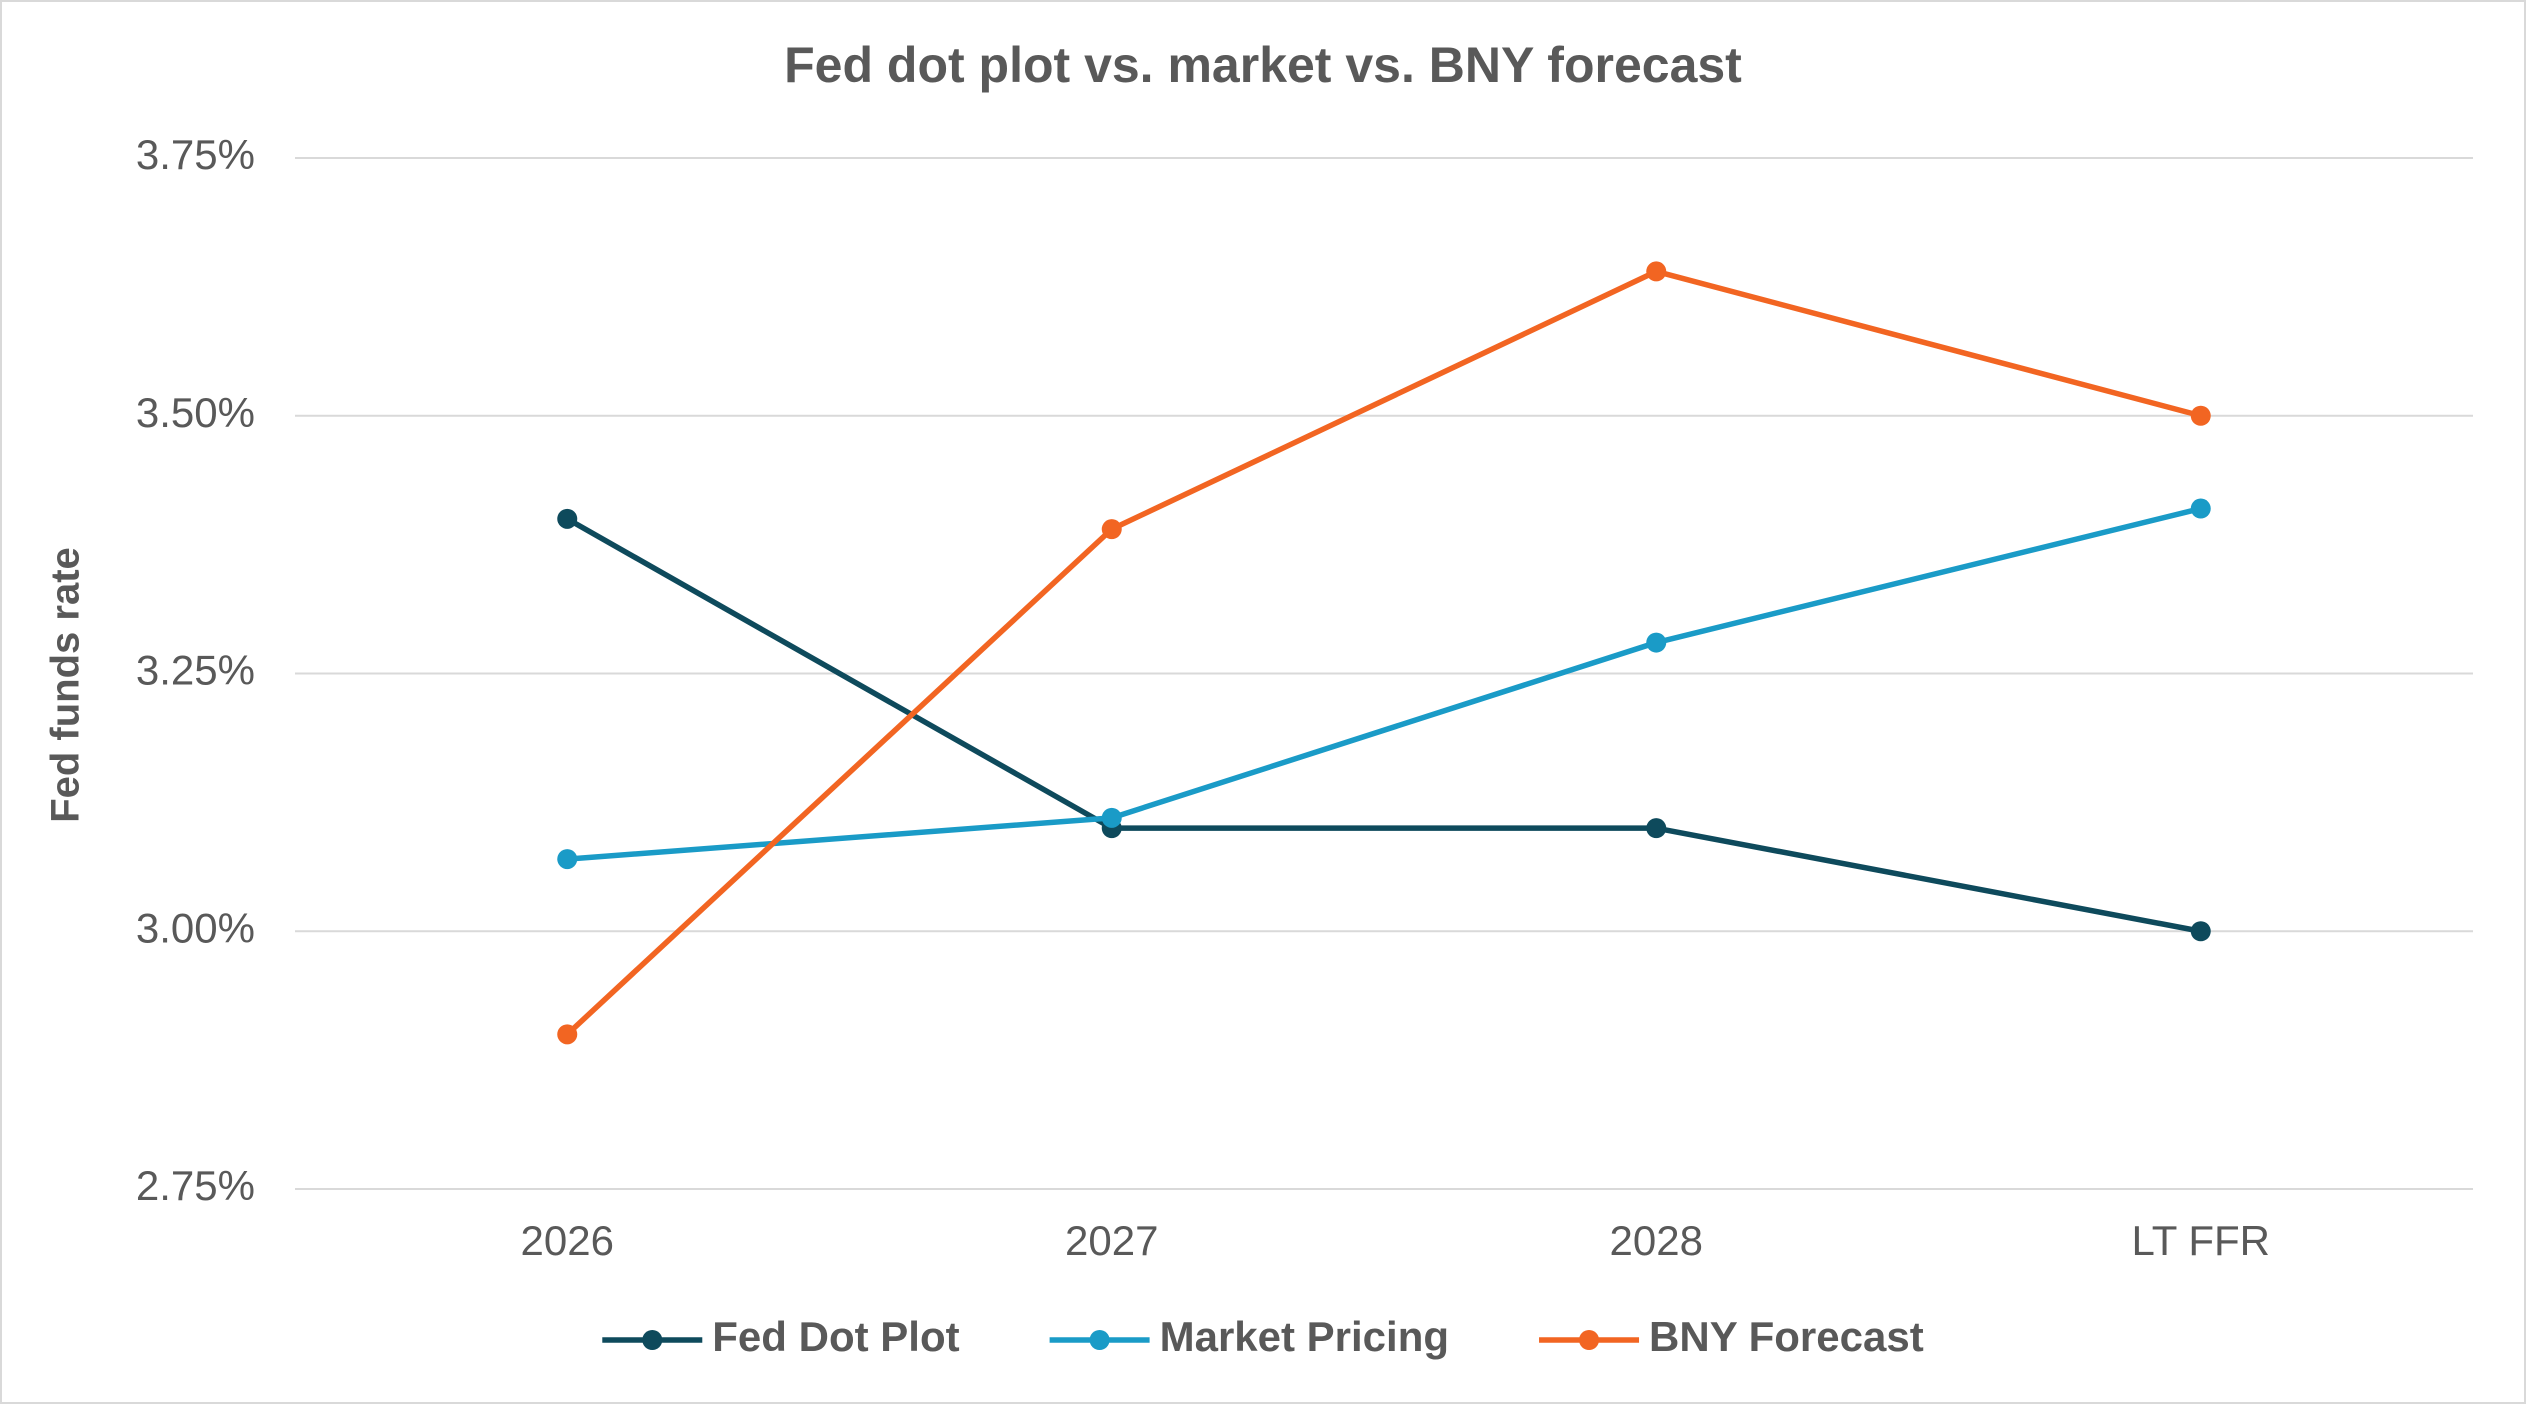 The image size is (2526, 1404). Describe the element at coordinates (1111, 1240) in the screenshot. I see `x-tick-label: 2027` at that location.